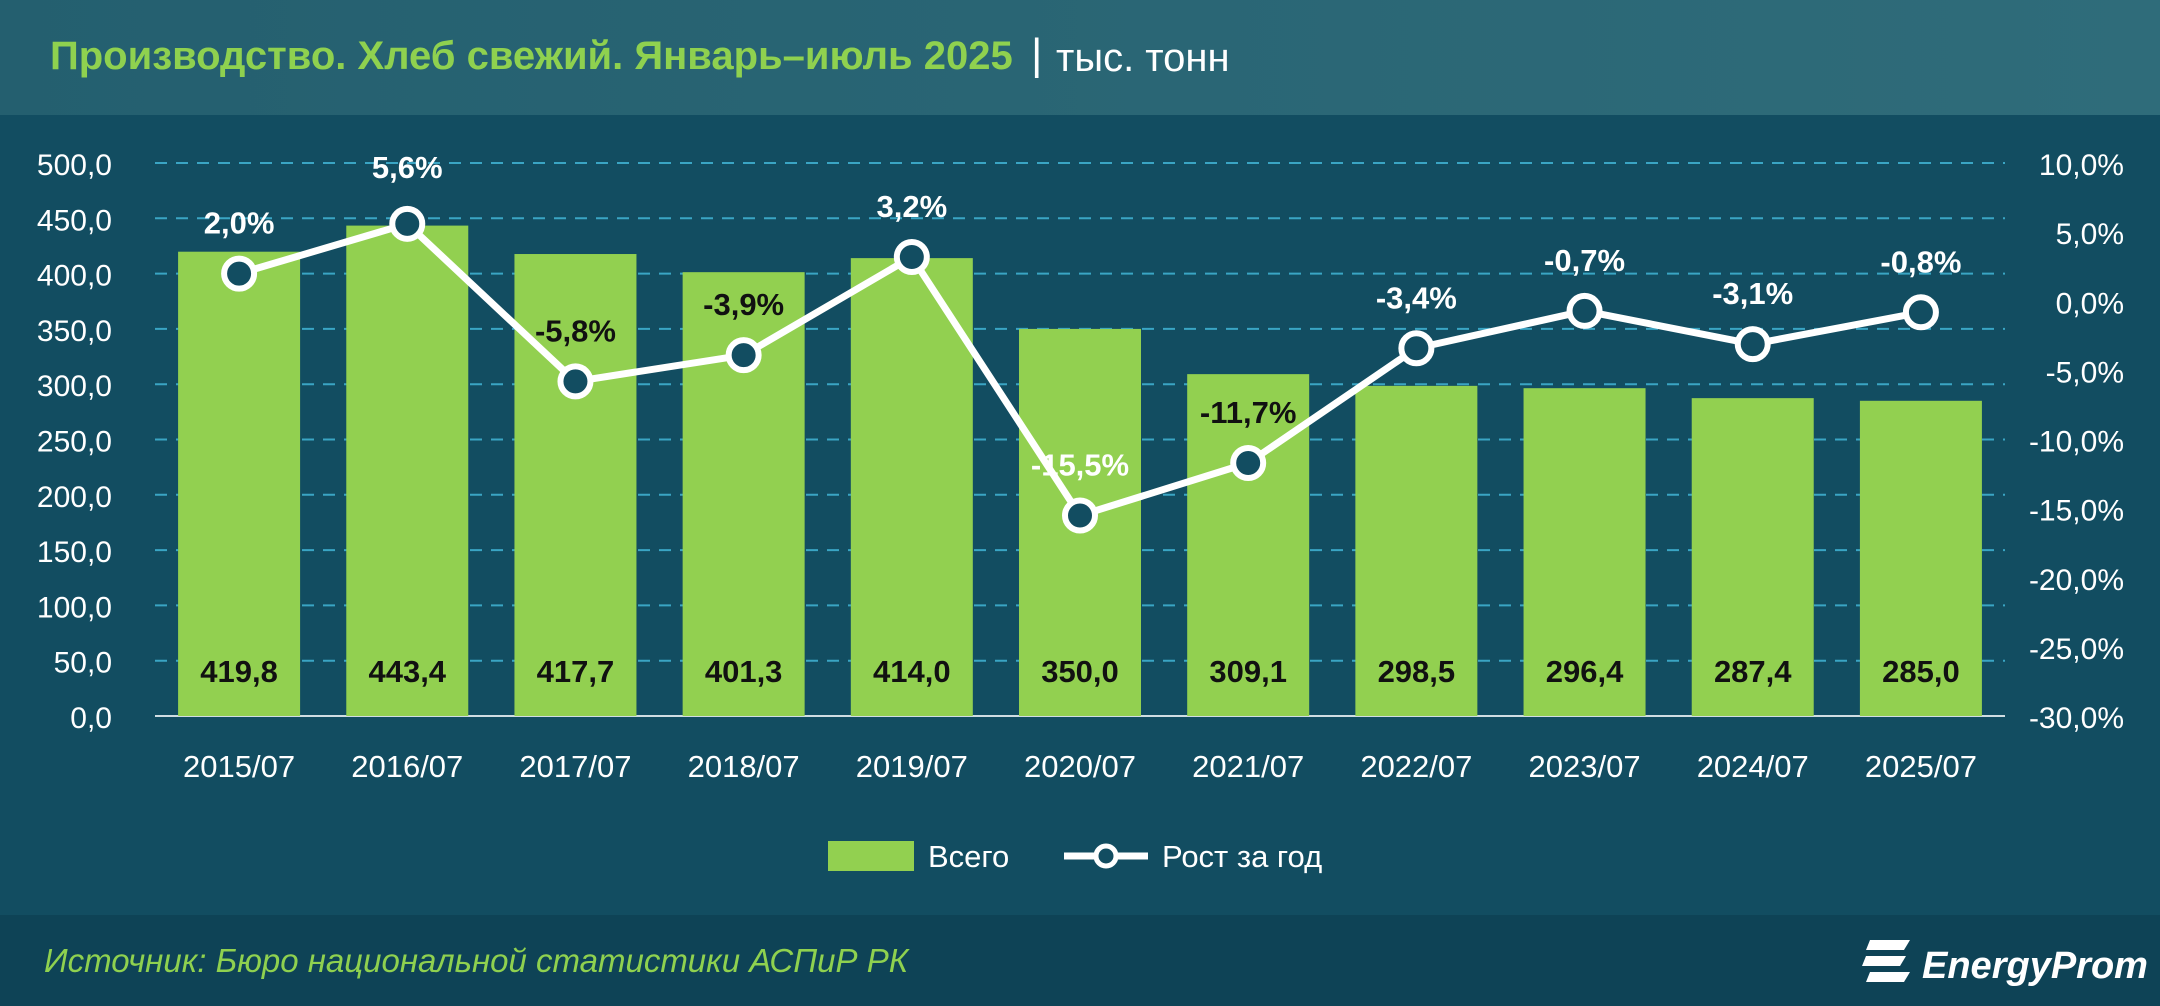 The height and width of the screenshot is (1006, 2160). What do you see at coordinates (1080, 465) in the screenshot?
I see `growth-value-label: -15,5%` at bounding box center [1080, 465].